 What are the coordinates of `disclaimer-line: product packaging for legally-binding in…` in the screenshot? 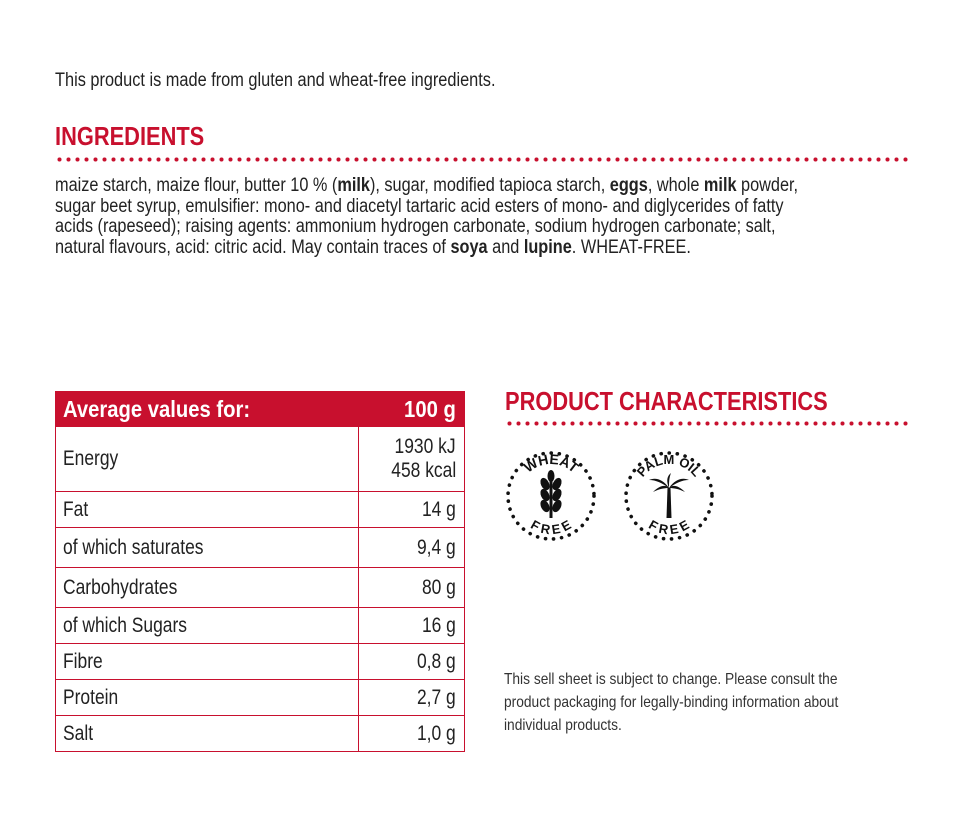 It's located at (671, 702).